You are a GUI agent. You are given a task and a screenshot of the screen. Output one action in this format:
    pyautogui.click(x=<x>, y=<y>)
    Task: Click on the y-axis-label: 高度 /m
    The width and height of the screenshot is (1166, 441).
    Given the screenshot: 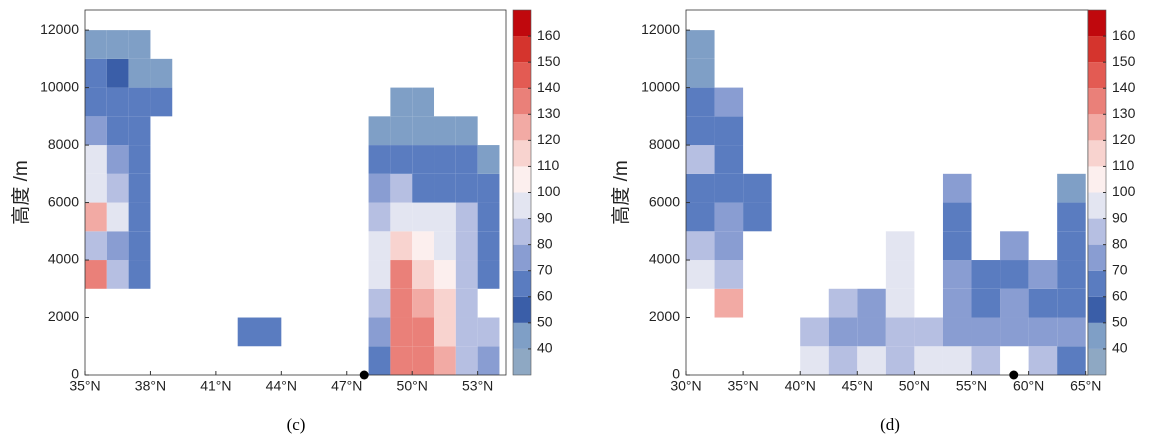 What is the action you would take?
    pyautogui.click(x=21, y=192)
    